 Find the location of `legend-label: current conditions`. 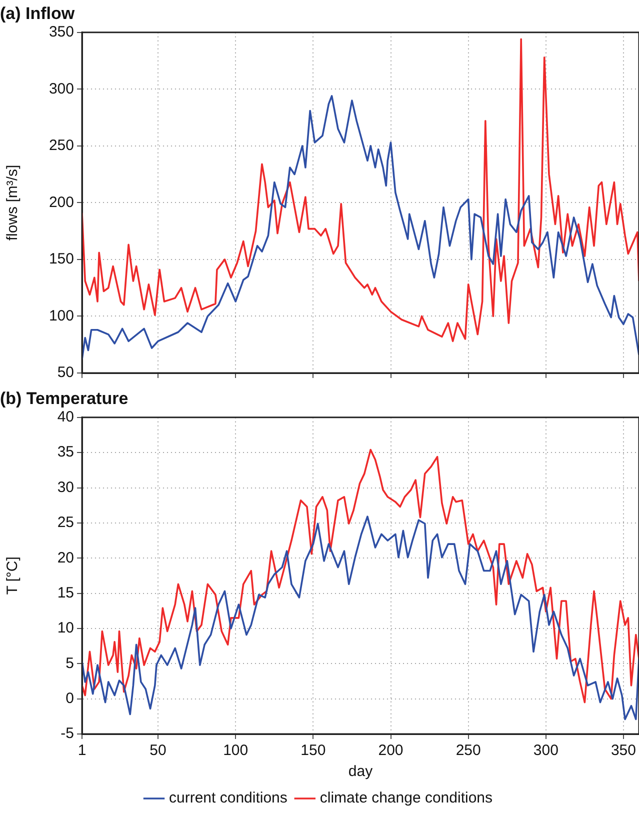

legend-label: current conditions is located at coordinates (228, 798).